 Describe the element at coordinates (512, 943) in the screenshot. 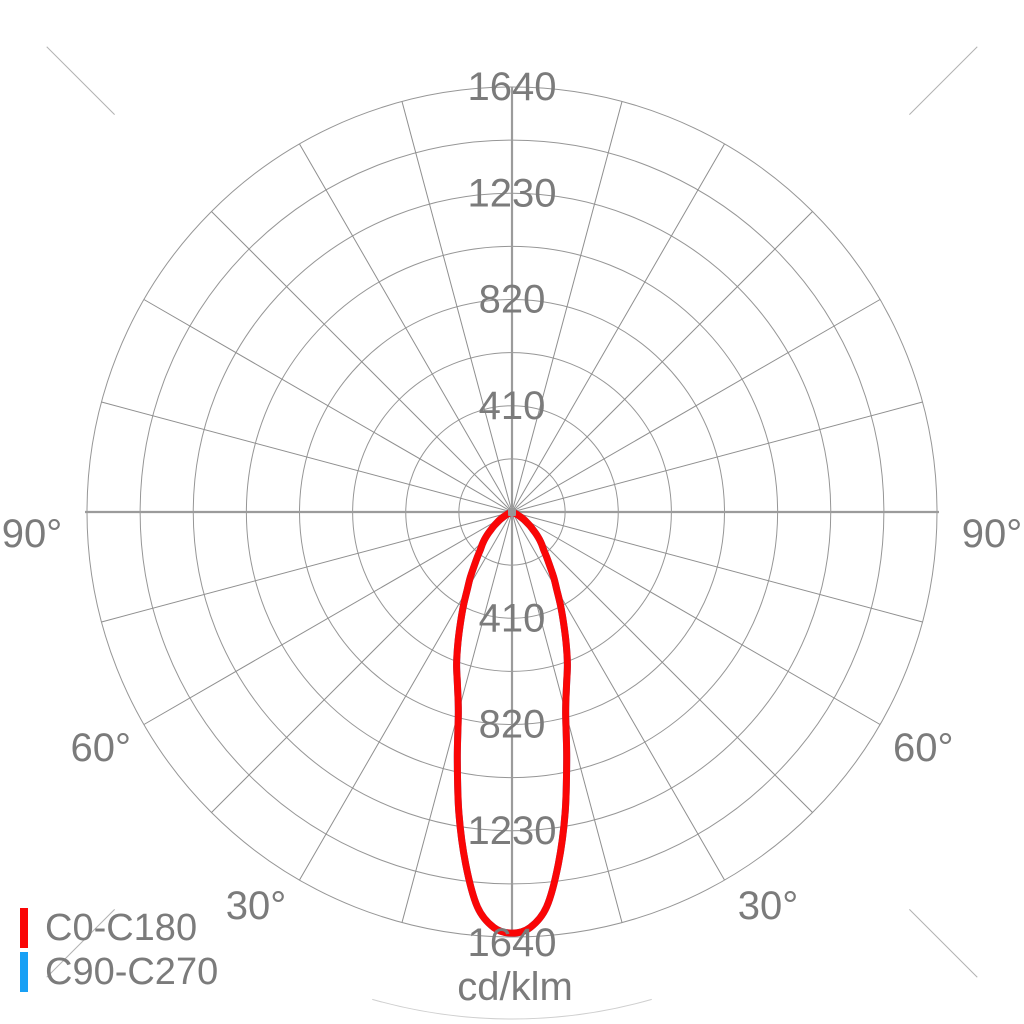

I see `radial-tick-label-bottom: 1640` at that location.